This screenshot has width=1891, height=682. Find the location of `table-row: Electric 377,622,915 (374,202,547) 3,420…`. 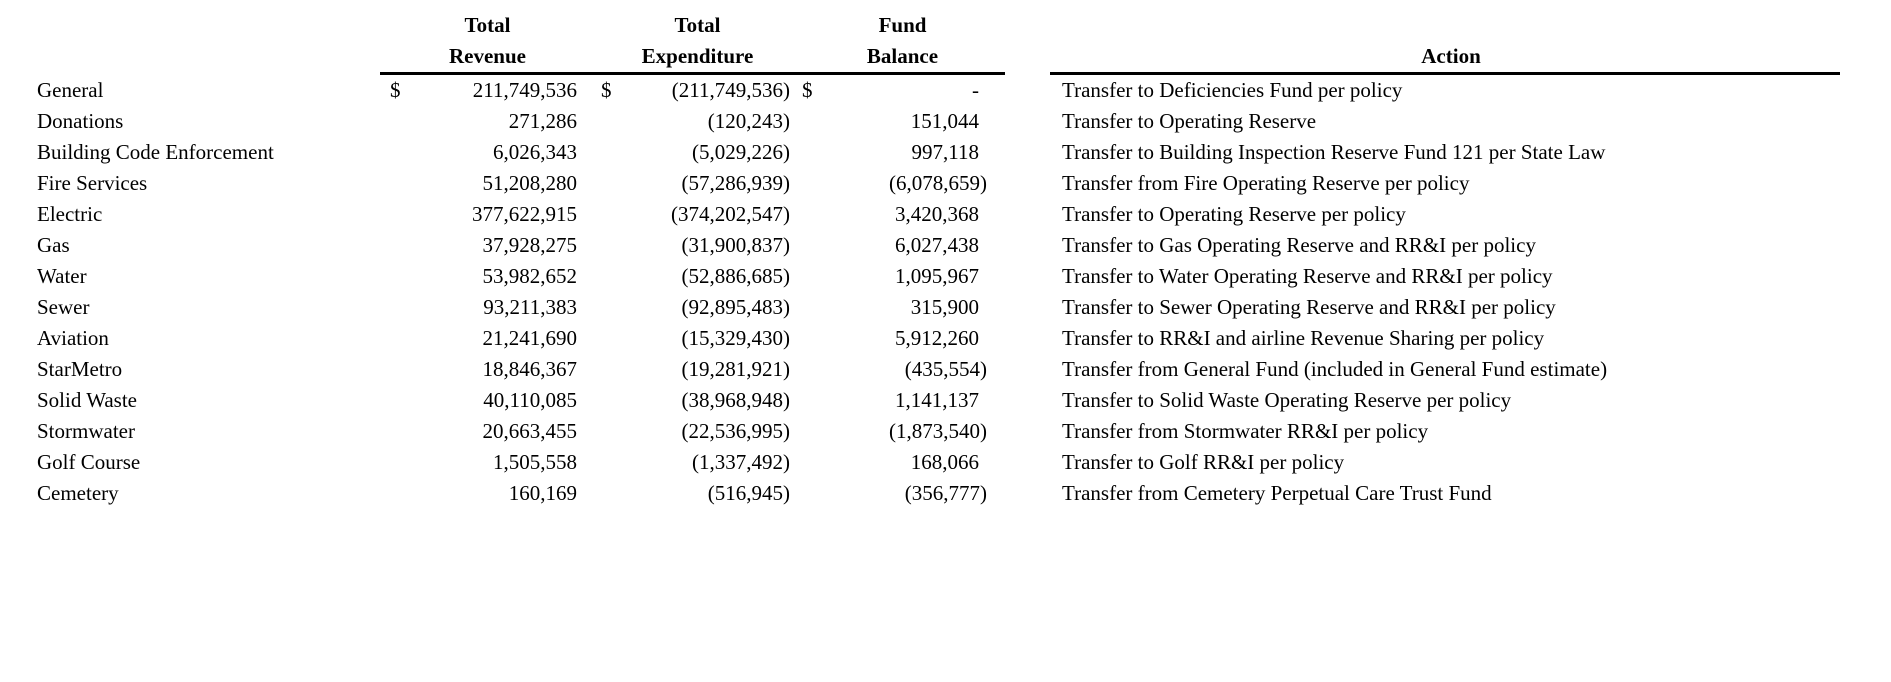

table-row: Electric 377,622,915 (374,202,547) 3,420… is located at coordinates (945, 214).